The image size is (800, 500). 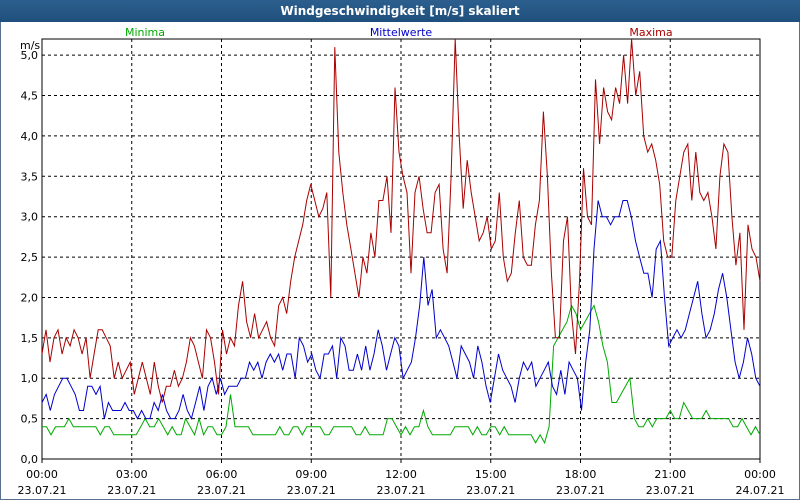 What do you see at coordinates (670, 474) in the screenshot?
I see `x-tick-time: 21:00` at bounding box center [670, 474].